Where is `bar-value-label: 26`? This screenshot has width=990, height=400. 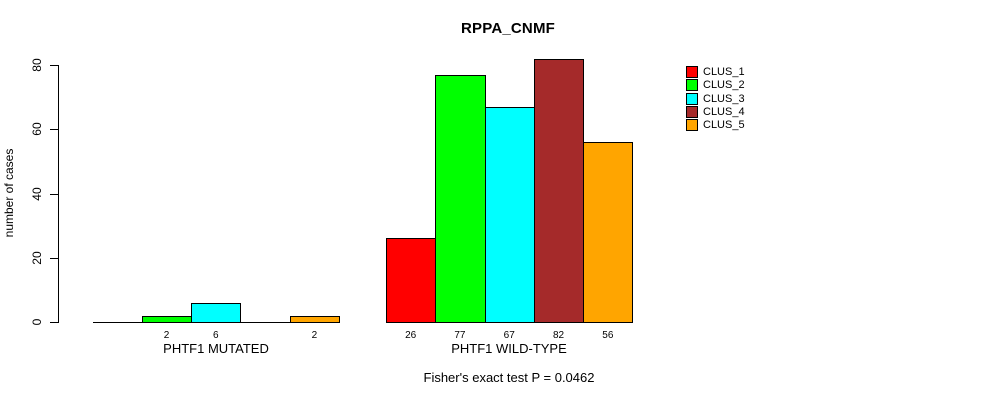 bar-value-label: 26 is located at coordinates (411, 335).